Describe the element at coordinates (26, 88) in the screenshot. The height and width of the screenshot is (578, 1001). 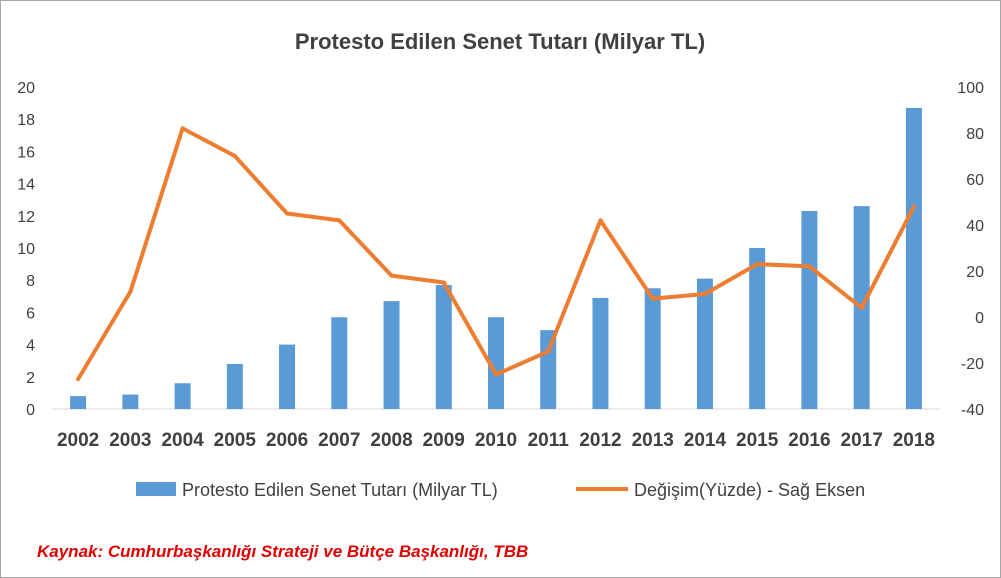
I see `left-tick-label: 20` at that location.